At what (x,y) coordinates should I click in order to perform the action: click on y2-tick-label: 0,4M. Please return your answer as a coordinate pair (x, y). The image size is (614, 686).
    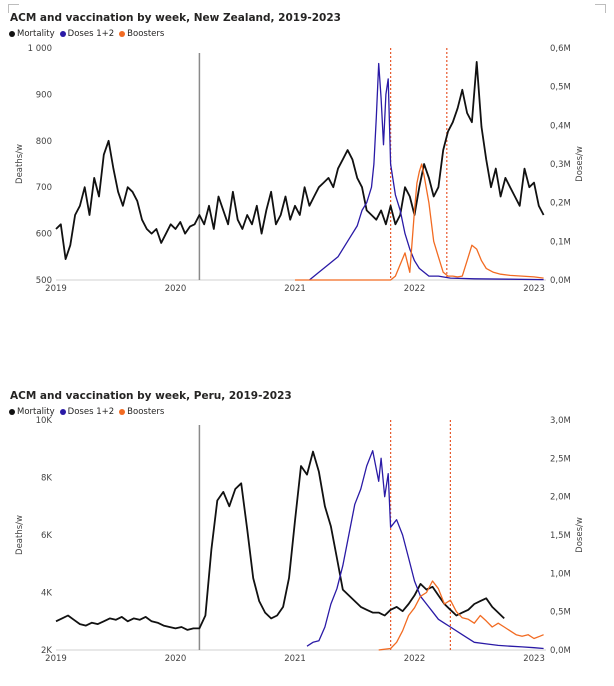
    Looking at the image, I should click on (560, 126).